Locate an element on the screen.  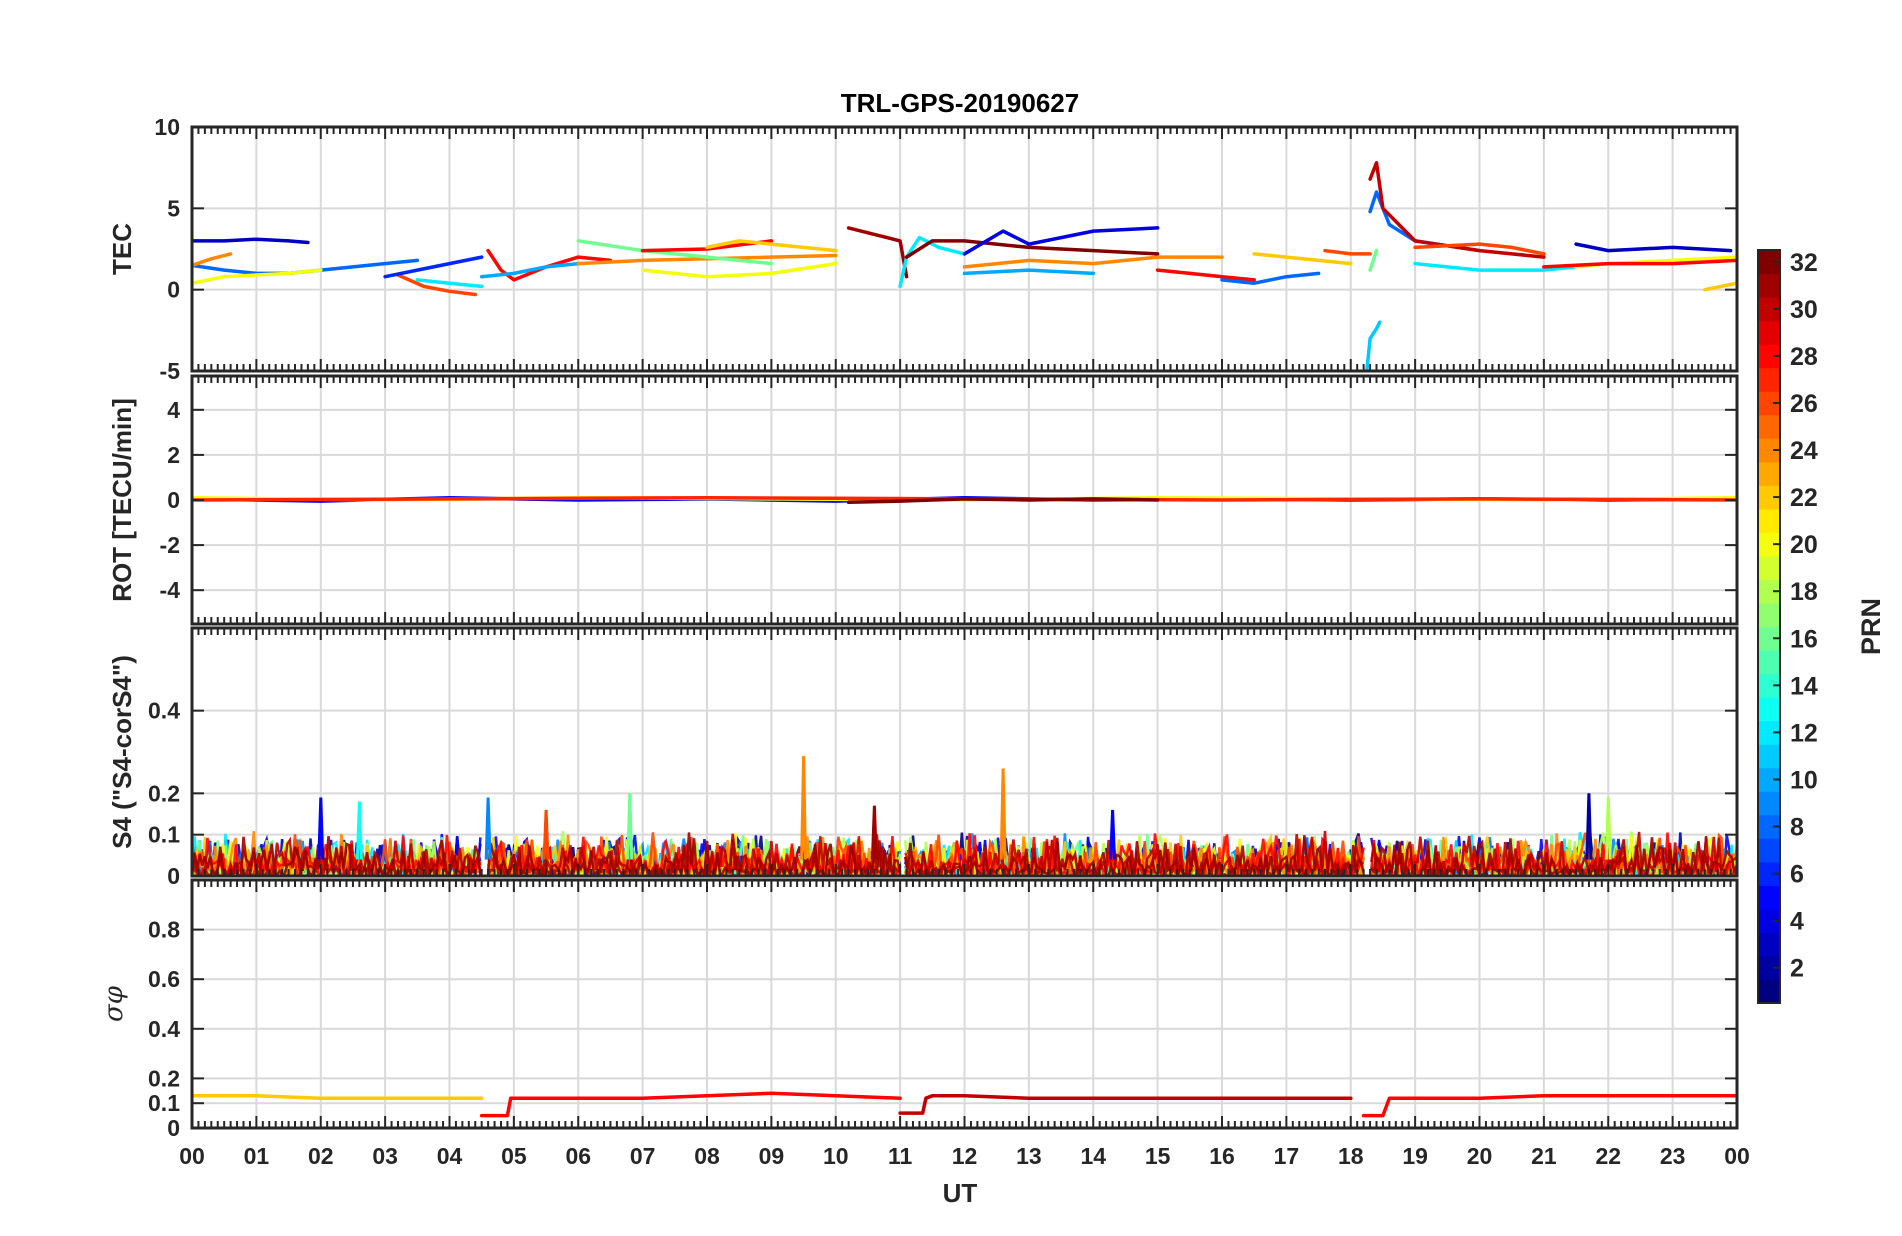
y-axis-label: S4 ("S4-corS4") is located at coordinates (122, 752).